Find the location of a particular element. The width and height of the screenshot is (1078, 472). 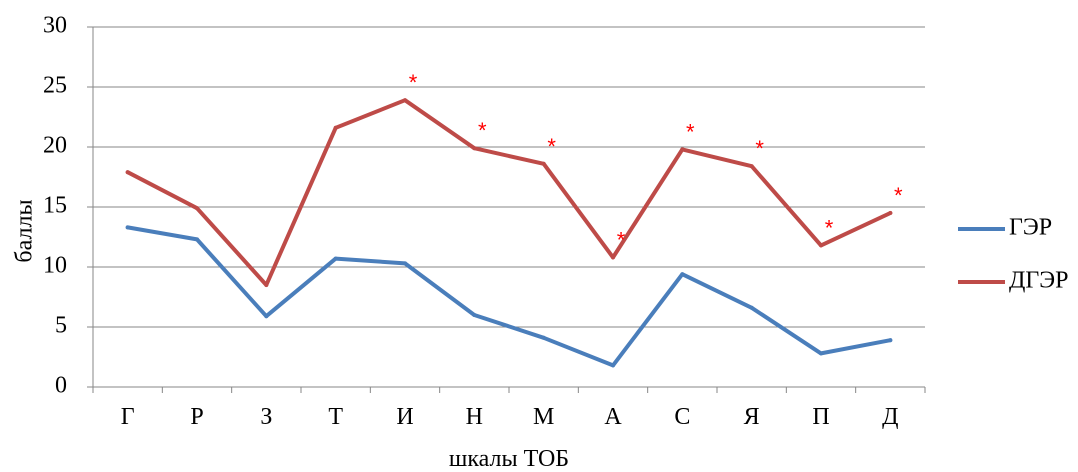

y-axis-title: баллы is located at coordinates (25, 230).